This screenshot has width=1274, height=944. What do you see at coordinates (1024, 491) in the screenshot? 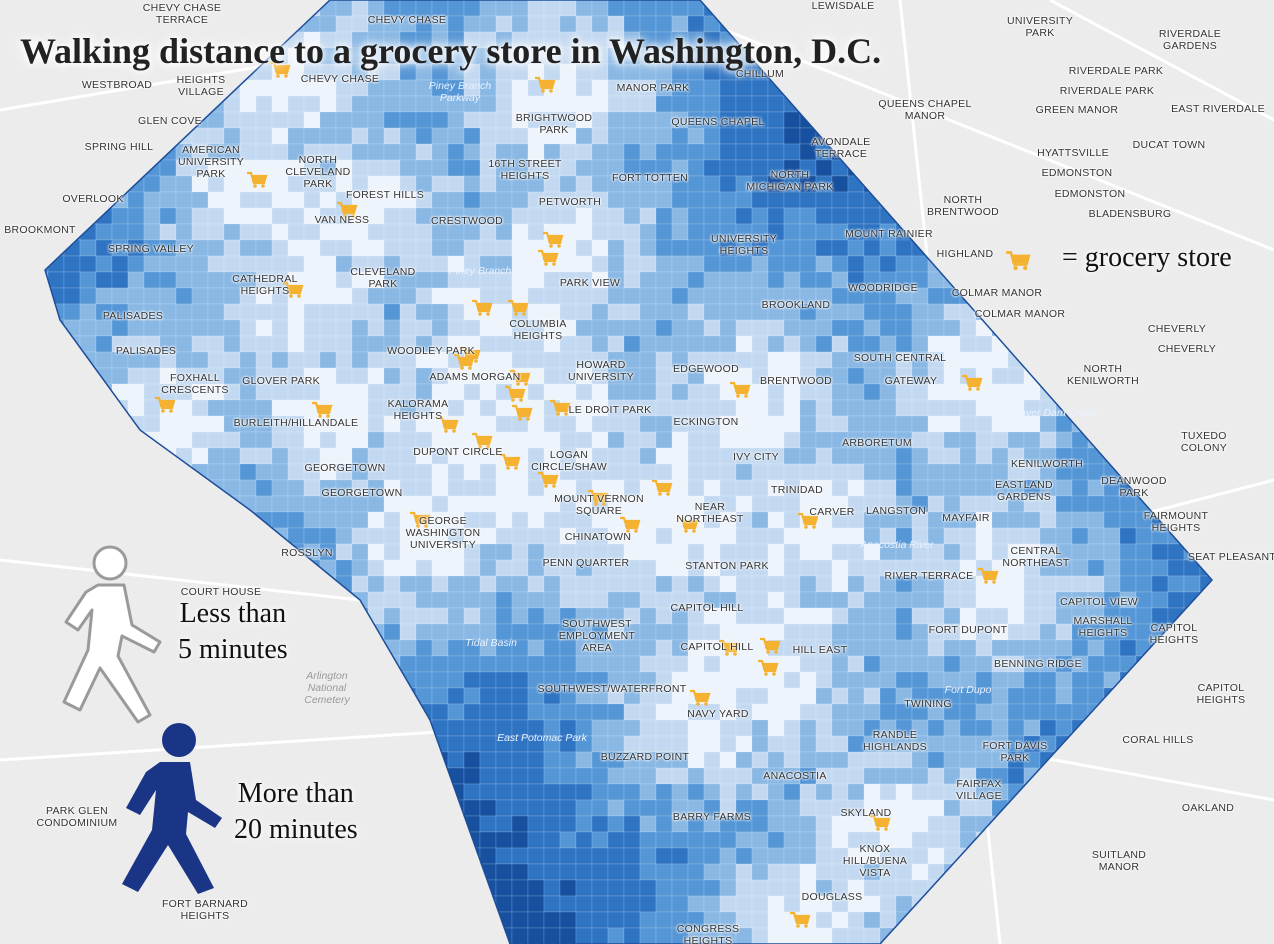
I see `place-label: EASTLAND GARDENS` at bounding box center [1024, 491].